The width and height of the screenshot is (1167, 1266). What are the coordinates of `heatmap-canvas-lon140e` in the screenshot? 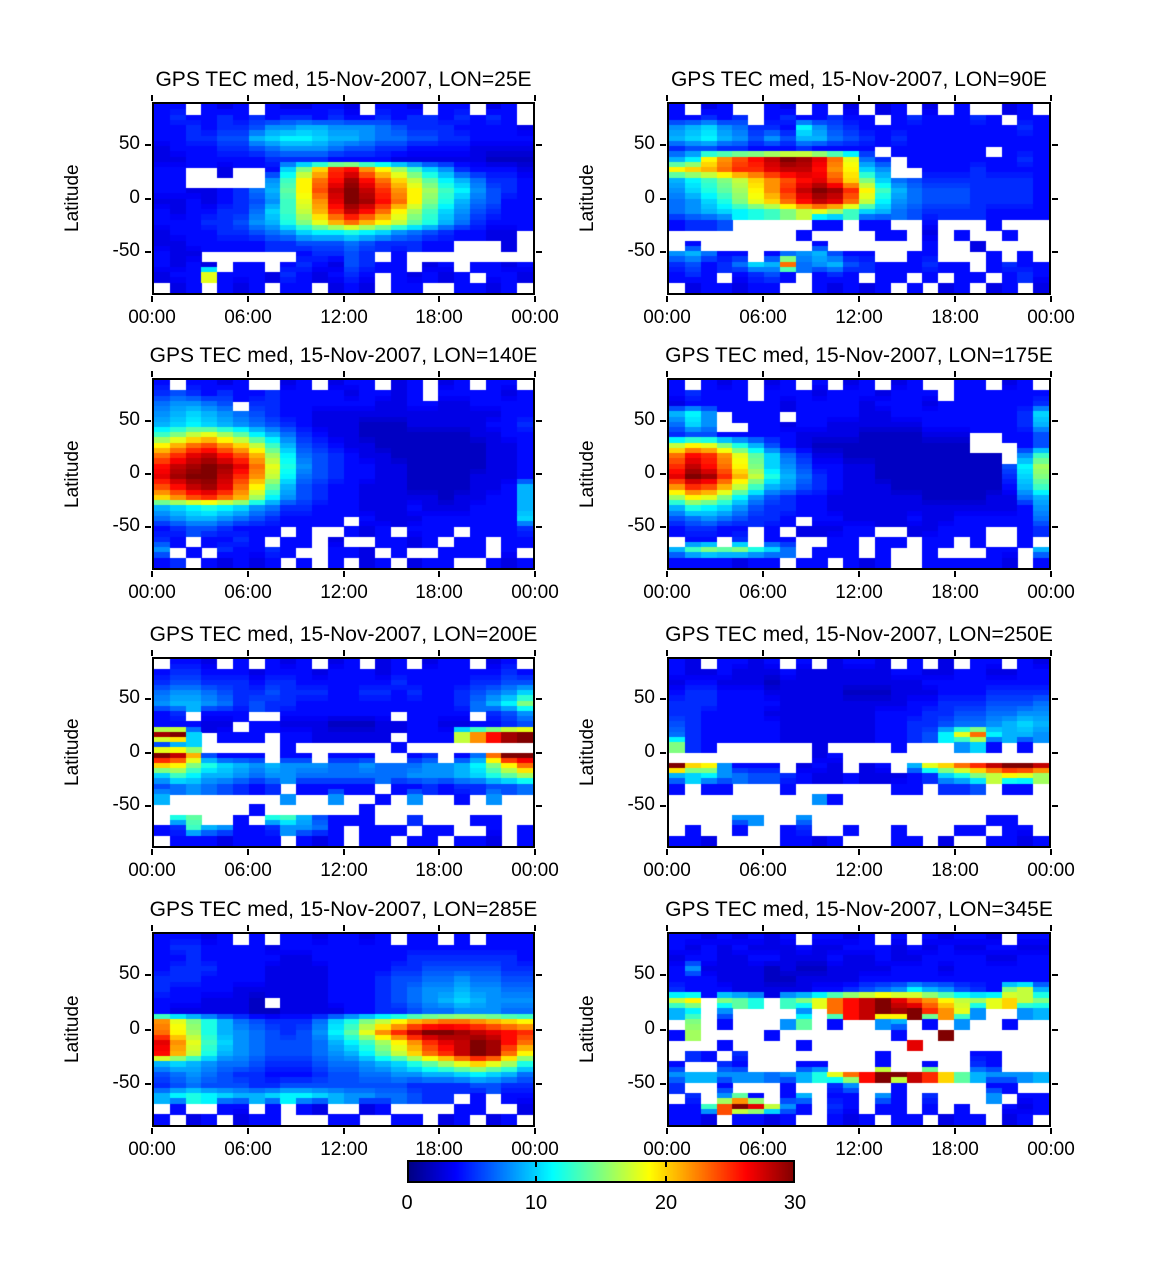 It's located at (343, 474).